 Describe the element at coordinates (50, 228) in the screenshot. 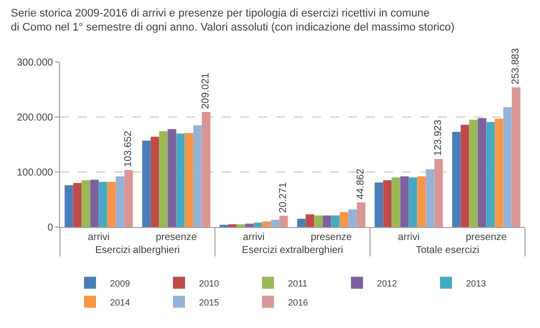

I see `y-tick-label: 0` at that location.